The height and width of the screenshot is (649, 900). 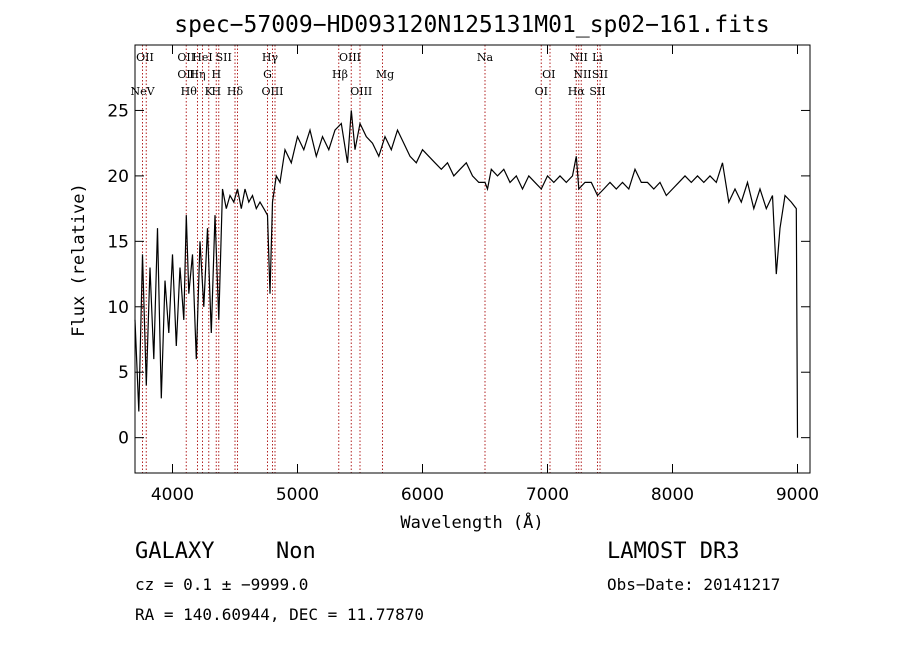 I want to click on spectral-line-label: Hθ, so click(x=189, y=91).